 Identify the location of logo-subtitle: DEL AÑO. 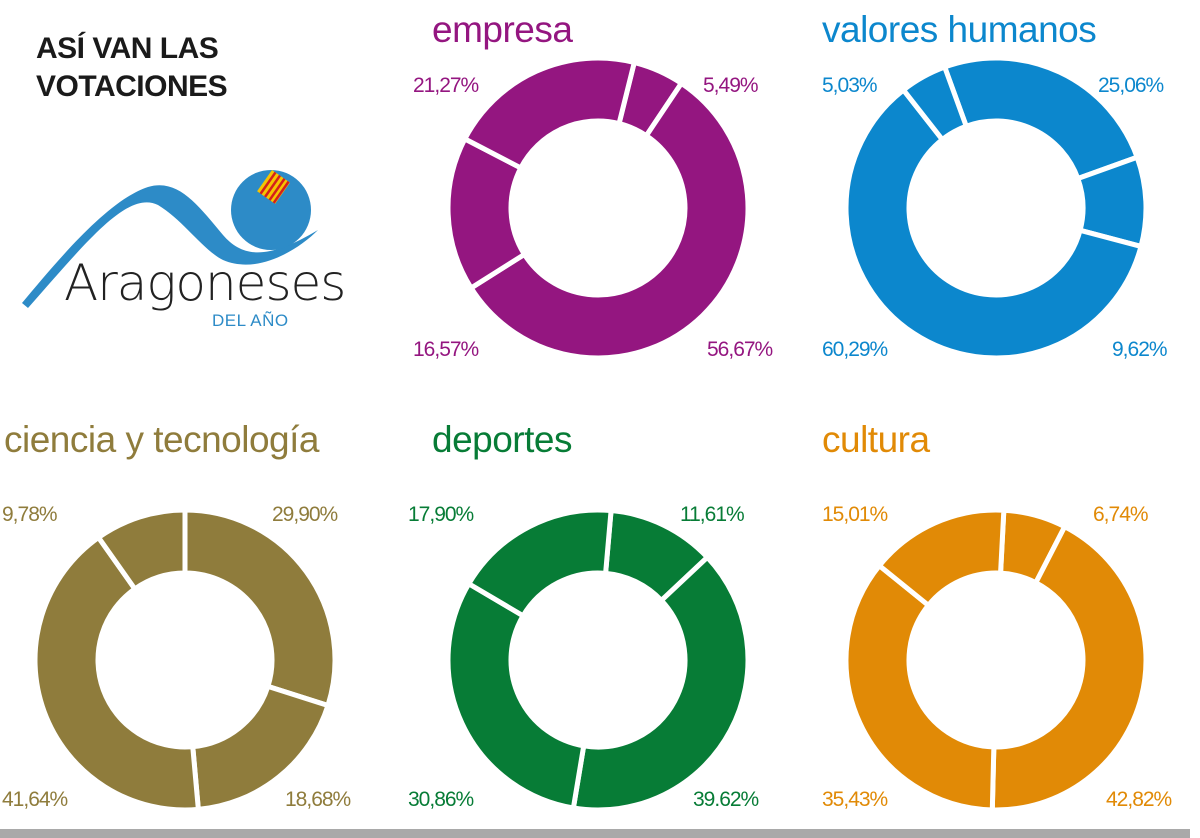
(250, 320).